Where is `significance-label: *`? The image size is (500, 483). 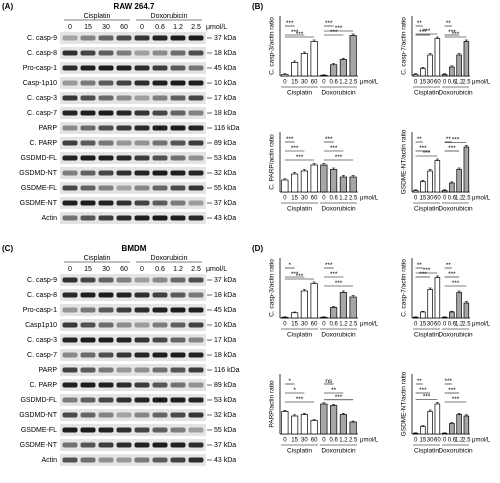
significance-label: * is located at coordinates (289, 381).